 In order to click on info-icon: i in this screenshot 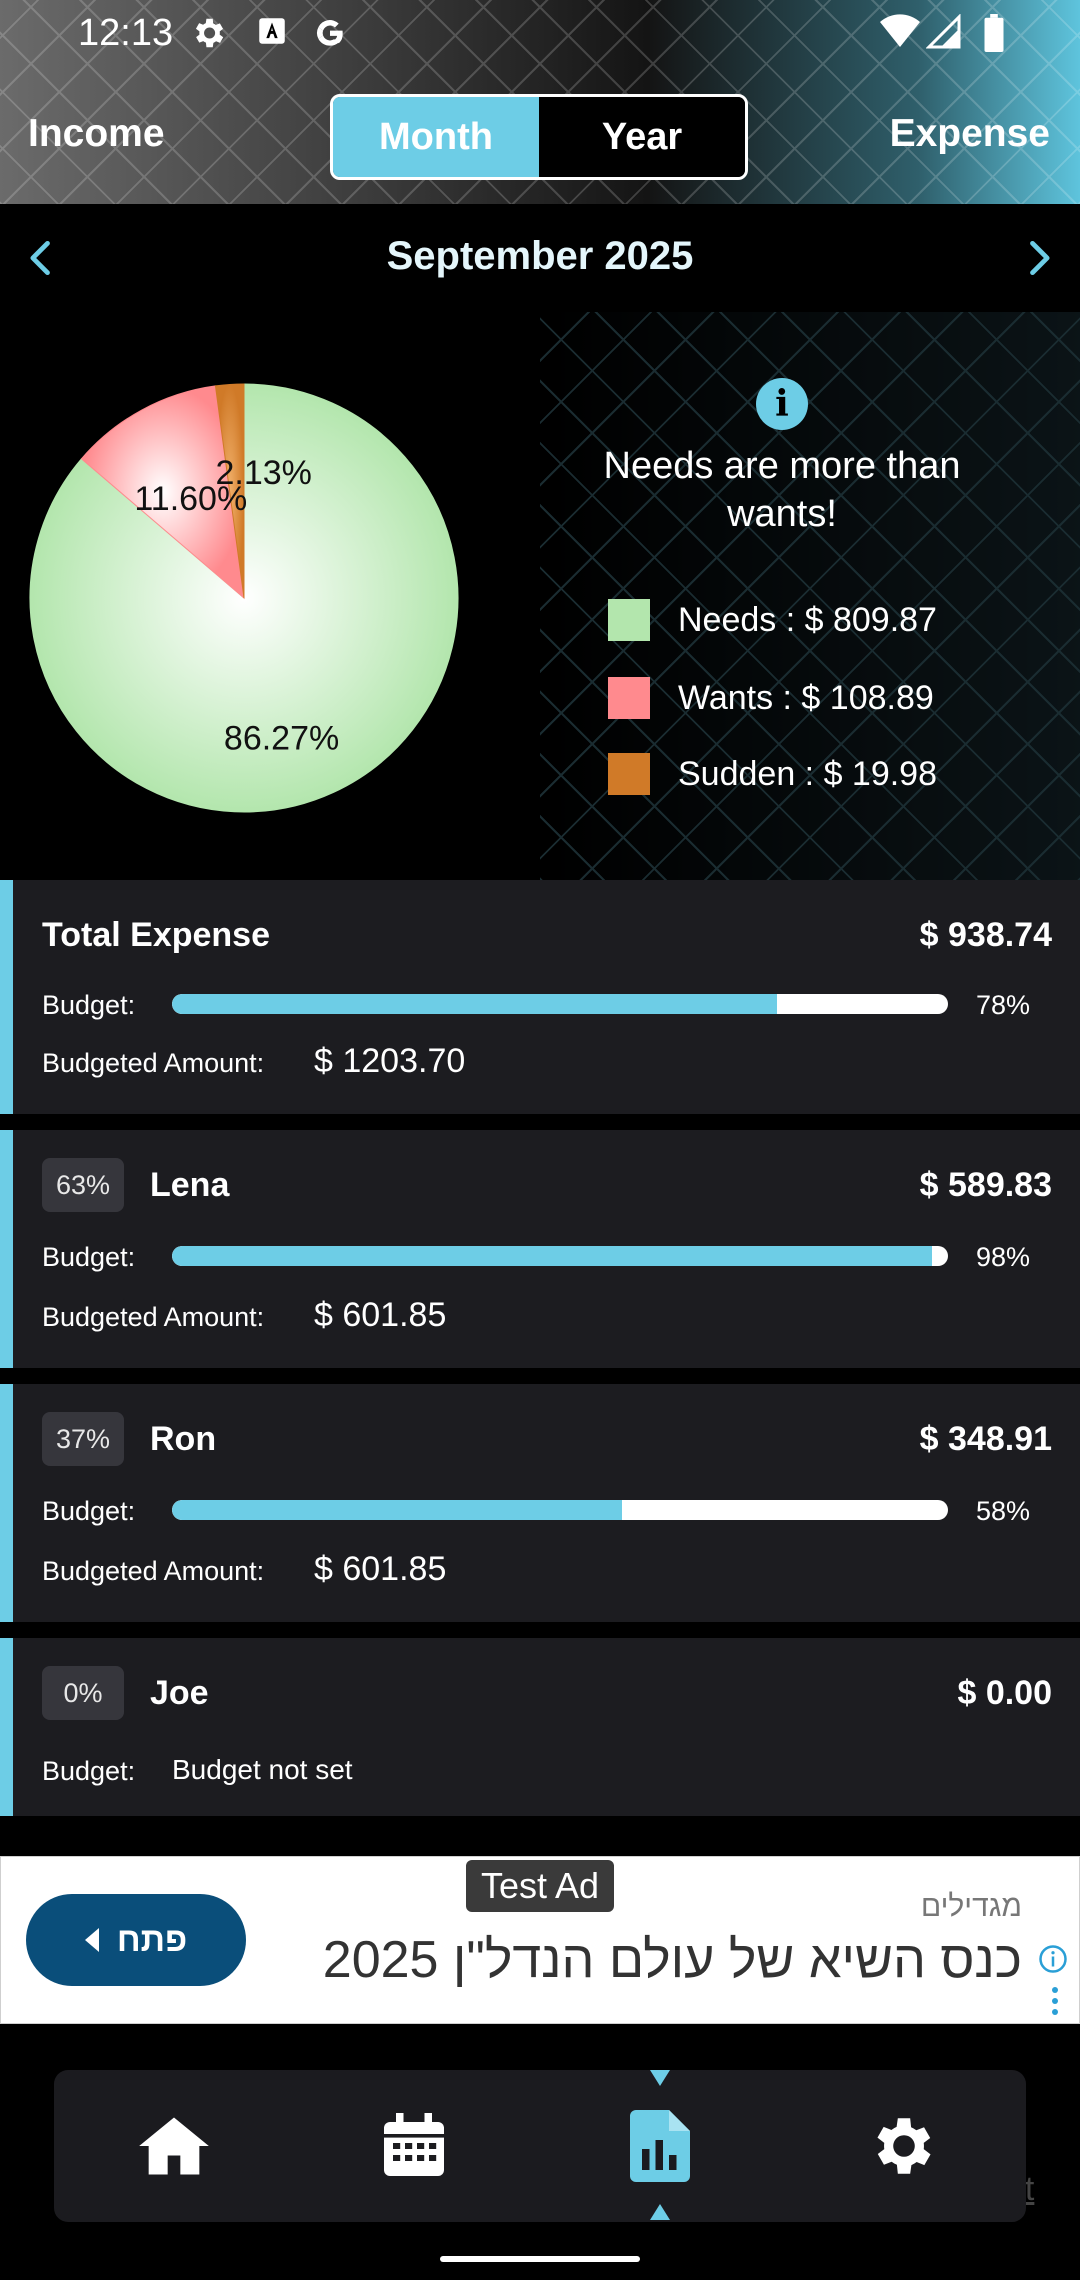, I will do `click(782, 404)`.